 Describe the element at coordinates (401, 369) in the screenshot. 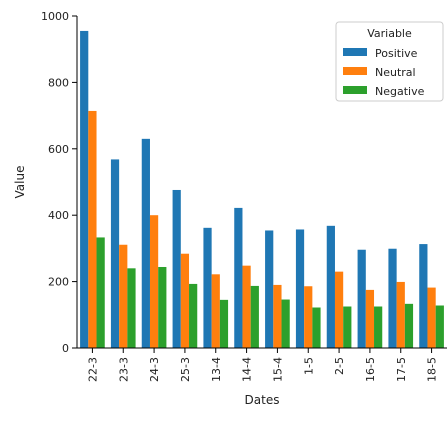

I see `x-tick-label: 17-5` at that location.